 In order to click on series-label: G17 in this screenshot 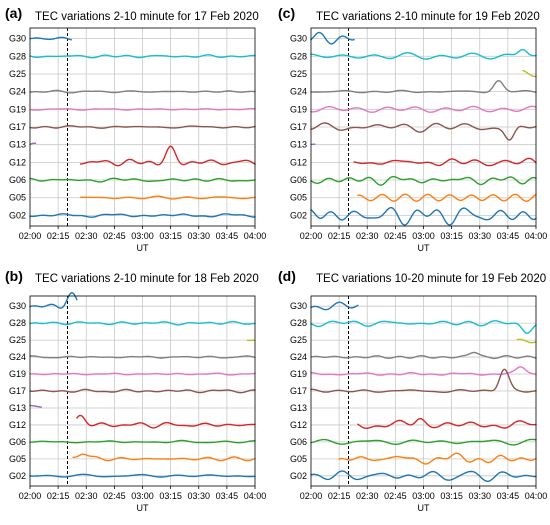, I will do `click(17, 127)`.